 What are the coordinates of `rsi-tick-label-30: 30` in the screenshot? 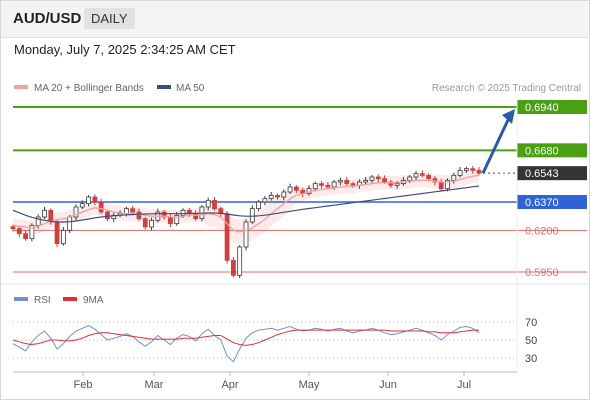 It's located at (531, 359).